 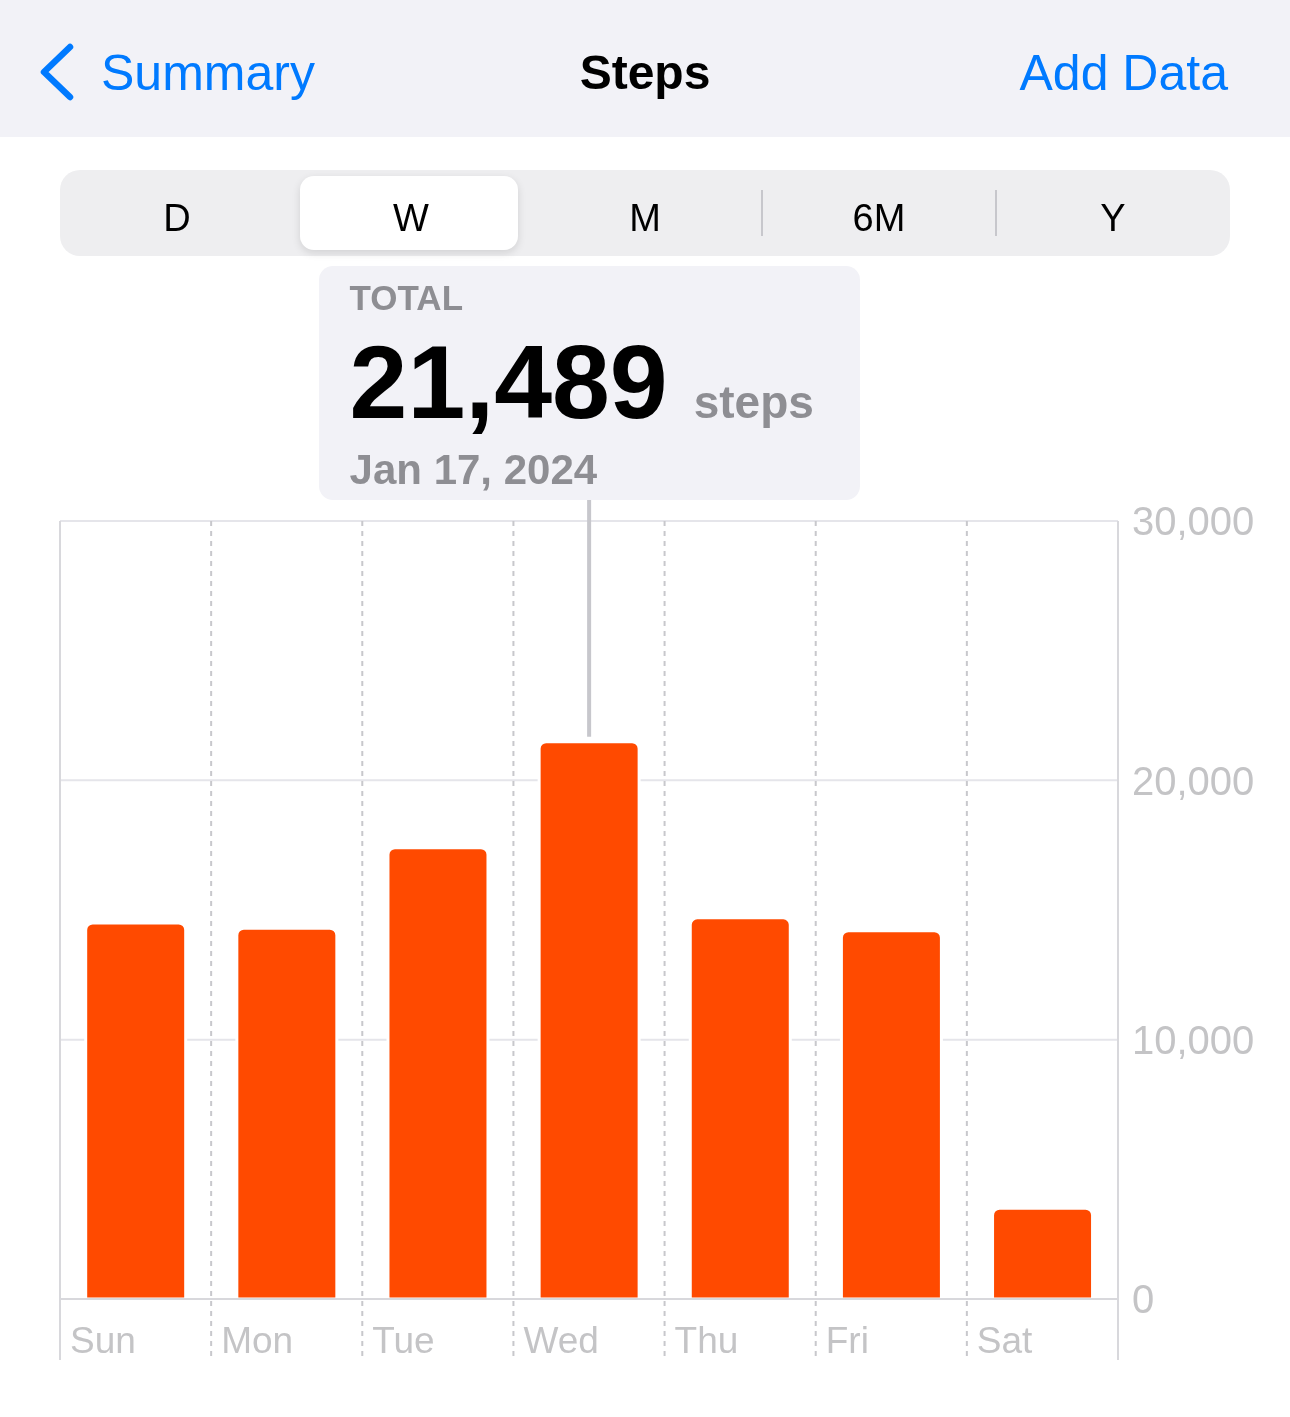 I want to click on data-label: 21,489, so click(x=508, y=381).